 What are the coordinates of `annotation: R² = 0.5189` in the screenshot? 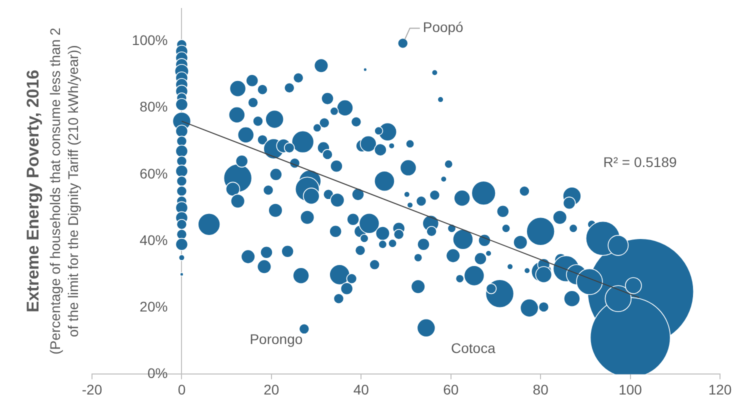 It's located at (640, 162).